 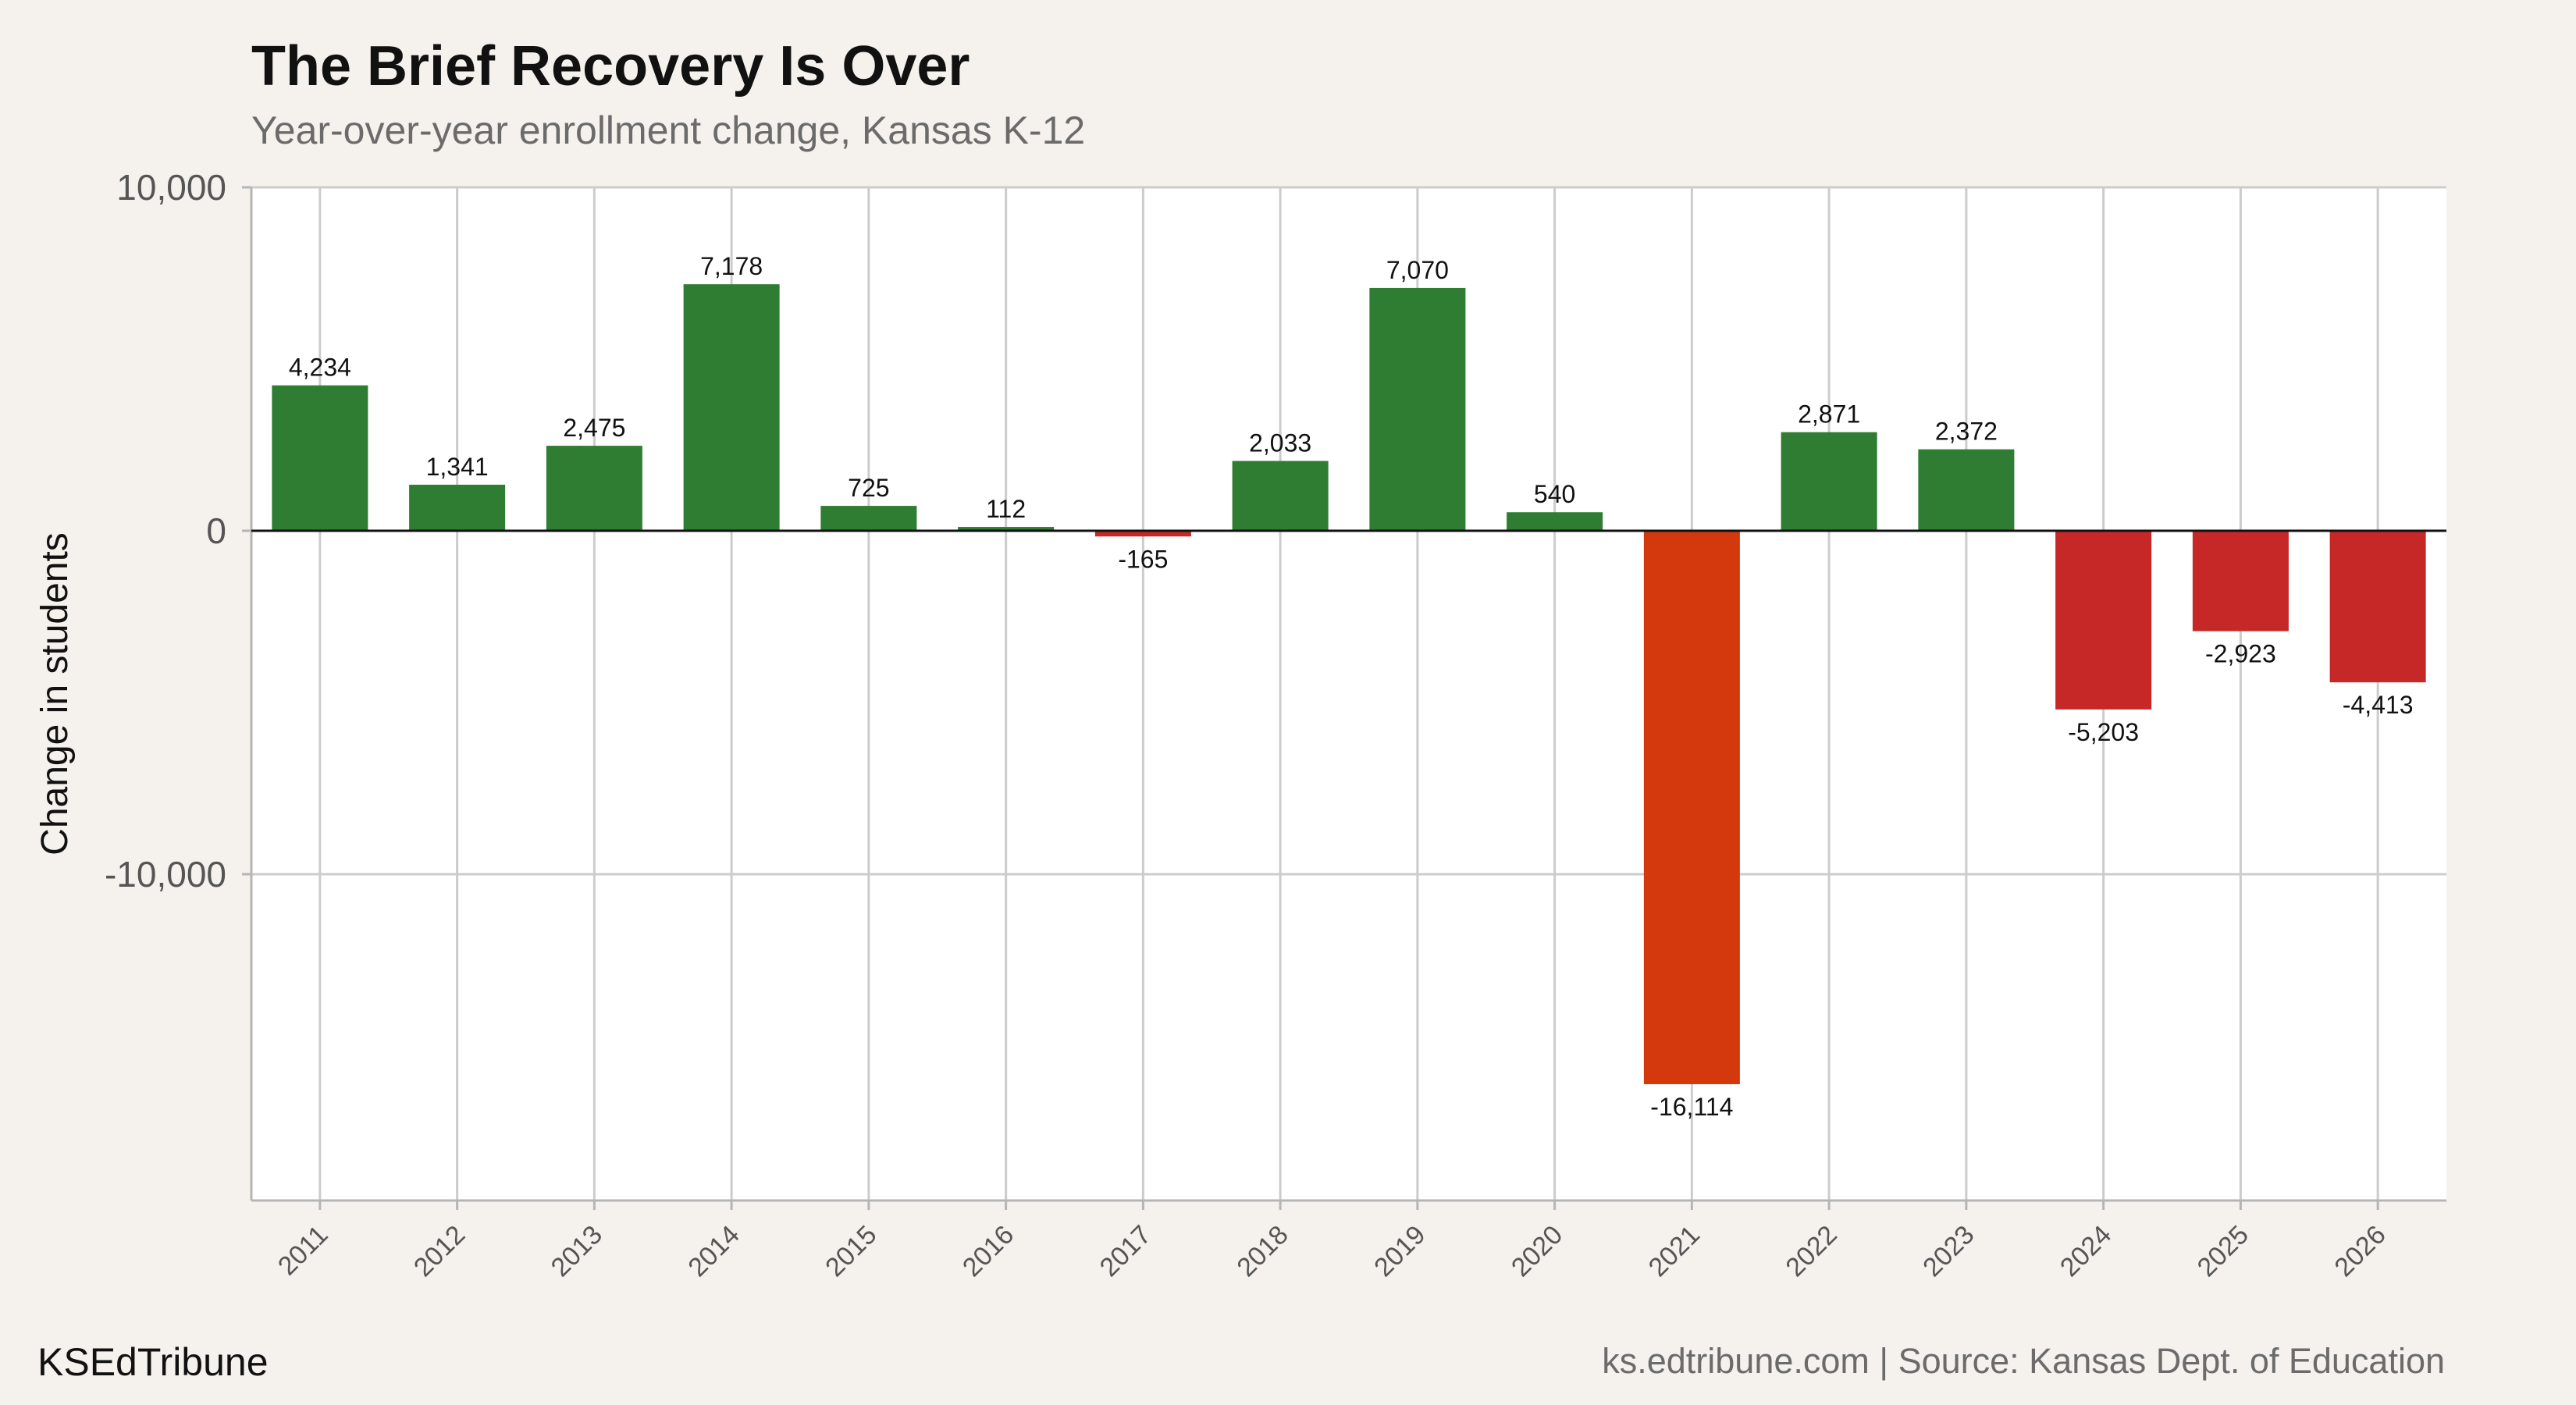 What do you see at coordinates (1811, 1251) in the screenshot?
I see `x-tick-label-2022: 2022` at bounding box center [1811, 1251].